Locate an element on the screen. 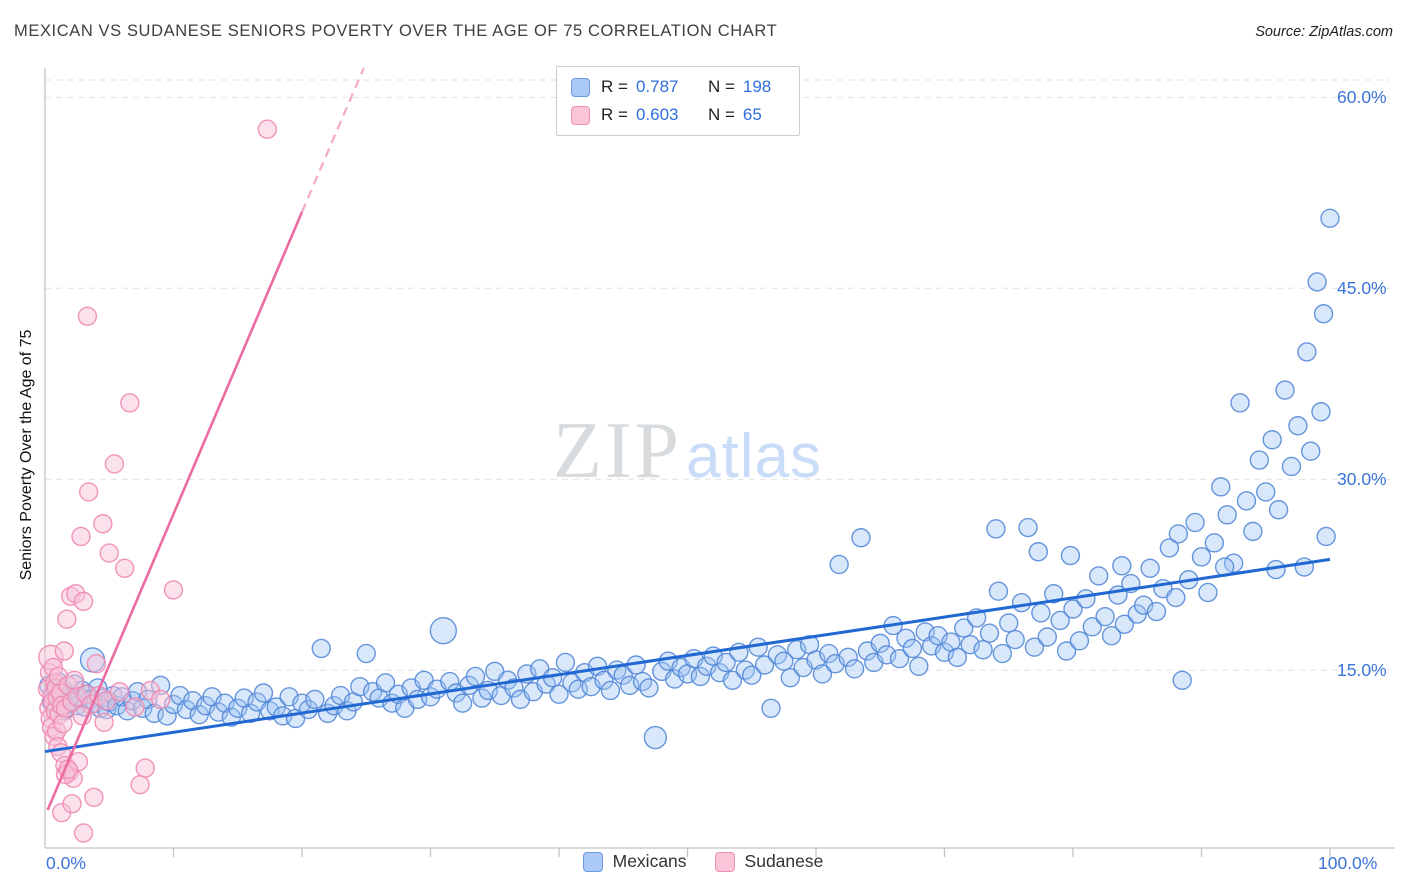 The width and height of the screenshot is (1406, 892). y-axis-title: Seniors Poverty Over the Age of 75 is located at coordinates (26, 455).